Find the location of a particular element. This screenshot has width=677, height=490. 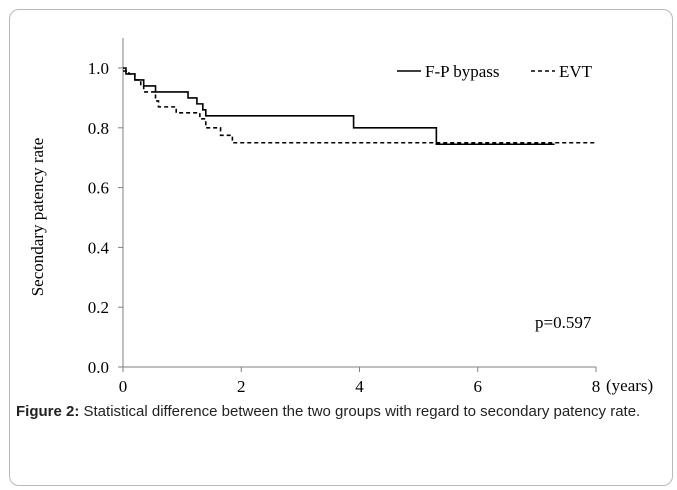

legend-label-evt: EVT is located at coordinates (576, 71).